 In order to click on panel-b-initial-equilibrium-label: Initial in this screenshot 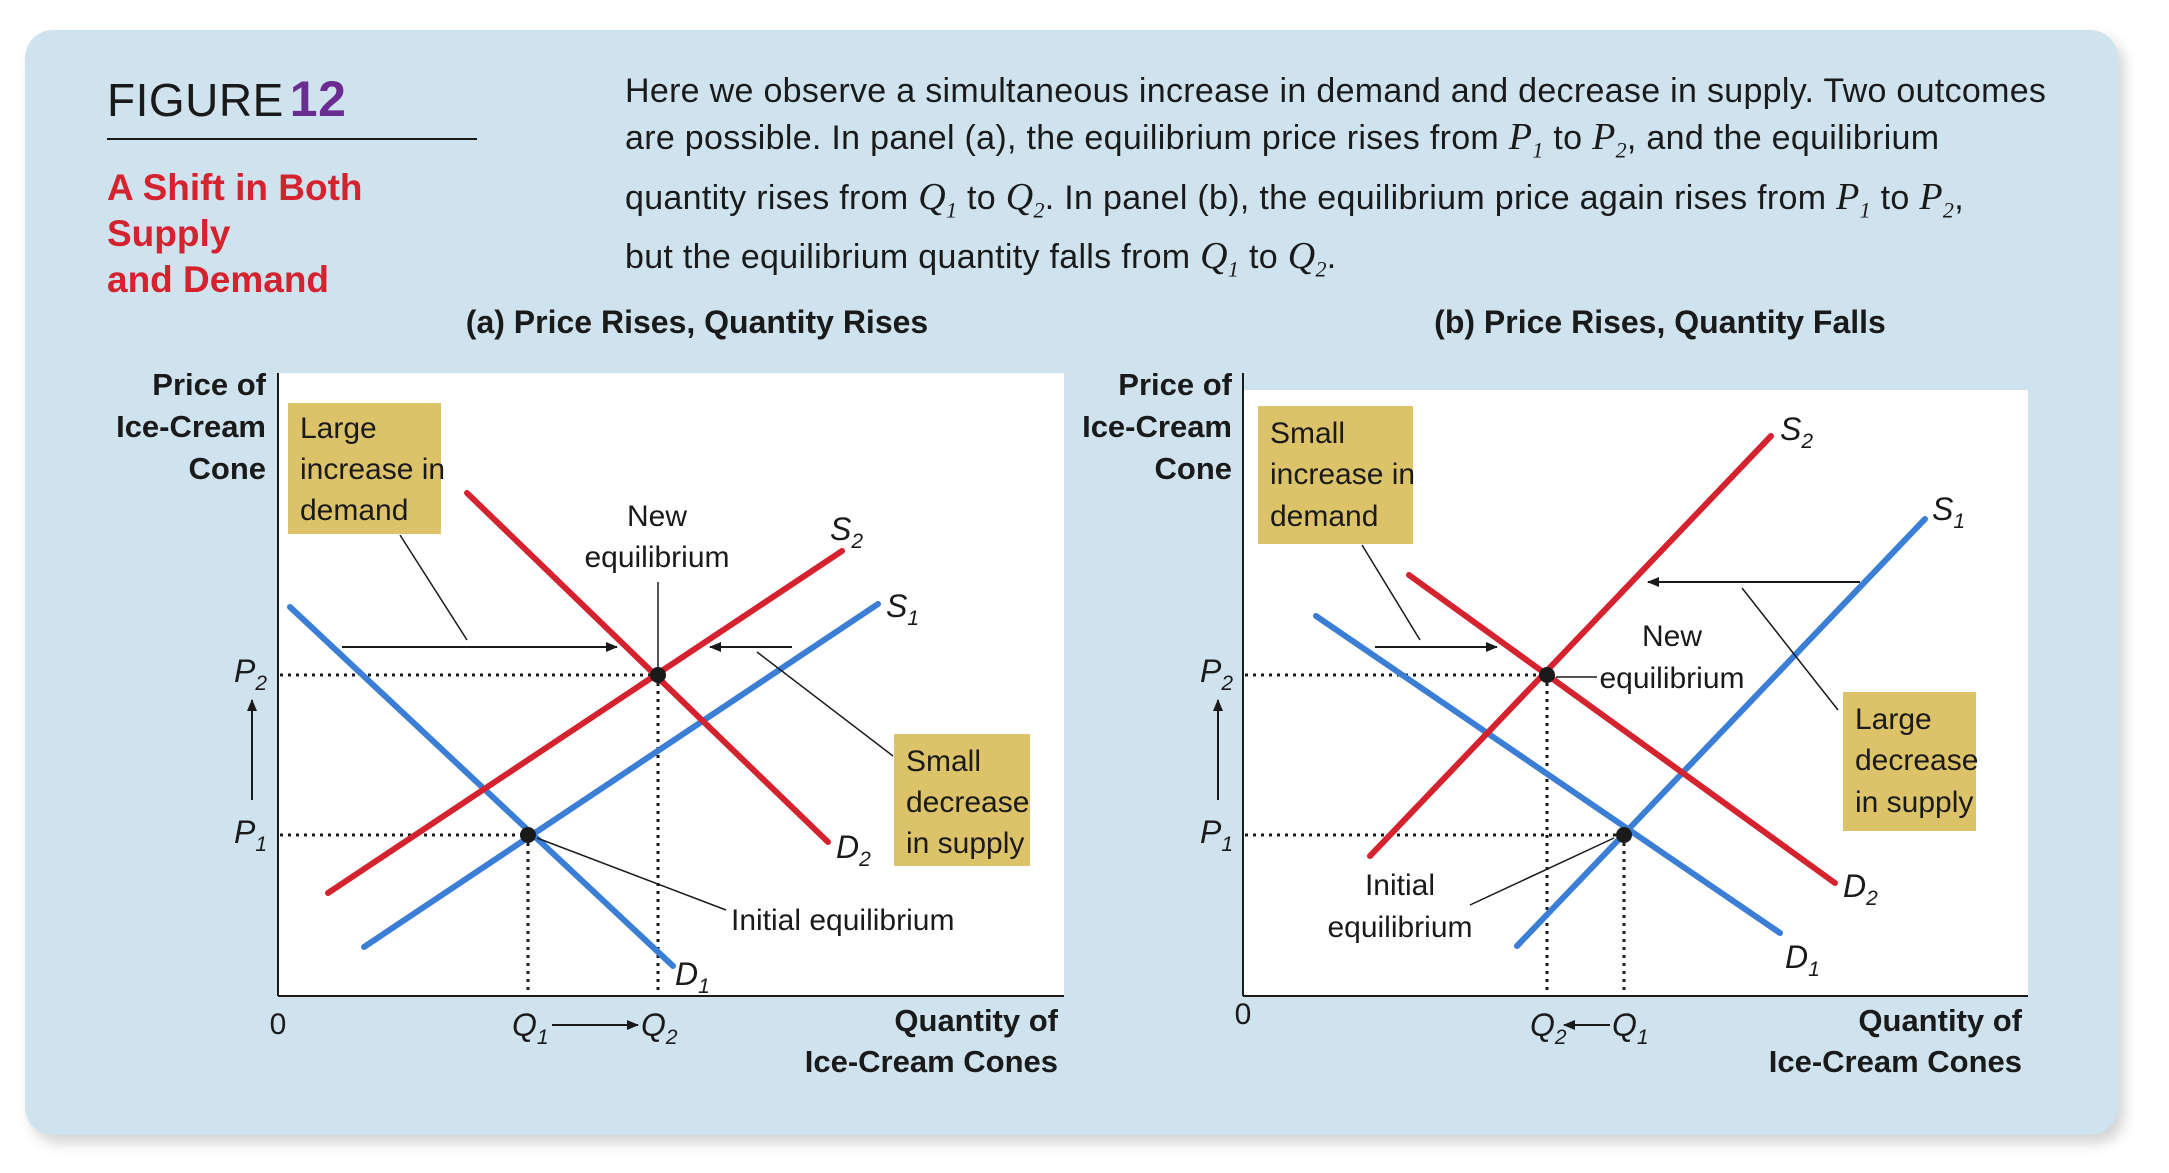, I will do `click(1400, 885)`.